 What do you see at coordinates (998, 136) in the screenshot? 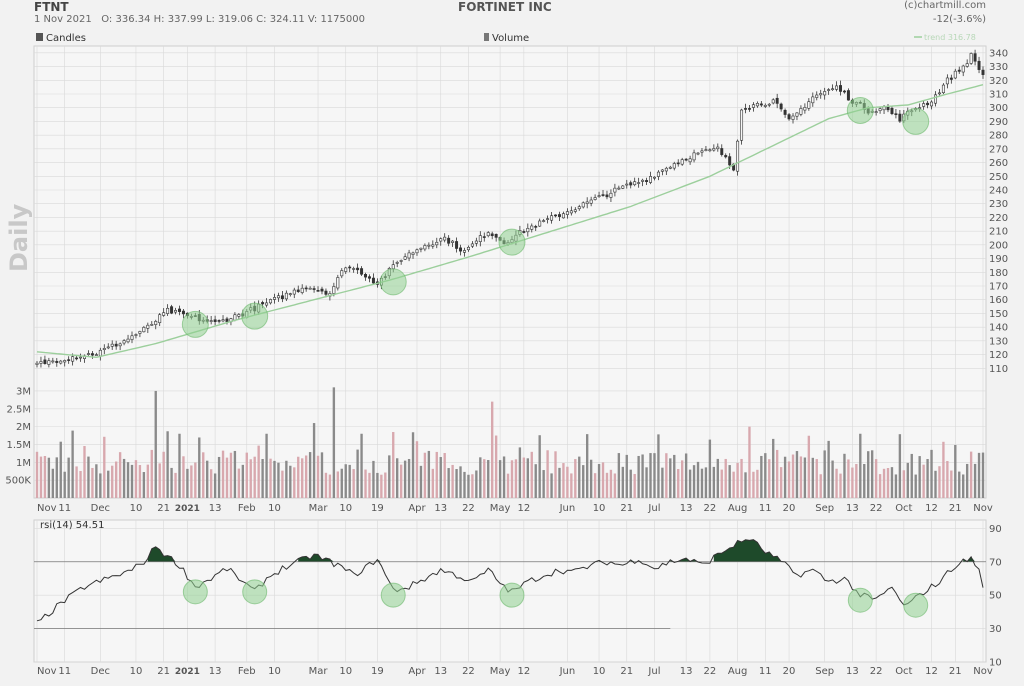
I see `price-tick-label: 280` at bounding box center [998, 136].